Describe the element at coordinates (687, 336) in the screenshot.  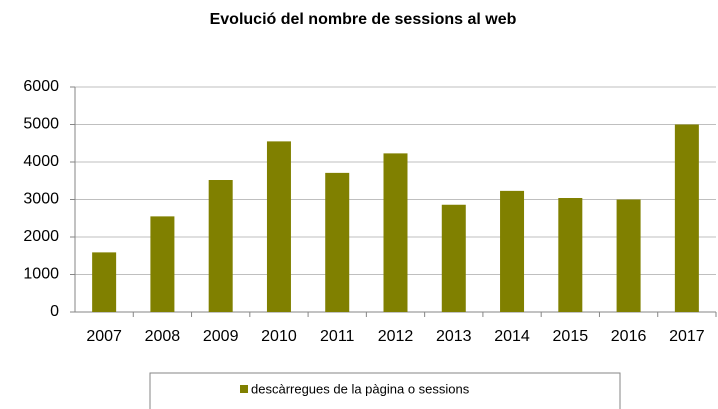
I see `x-tick-label: 2017` at that location.